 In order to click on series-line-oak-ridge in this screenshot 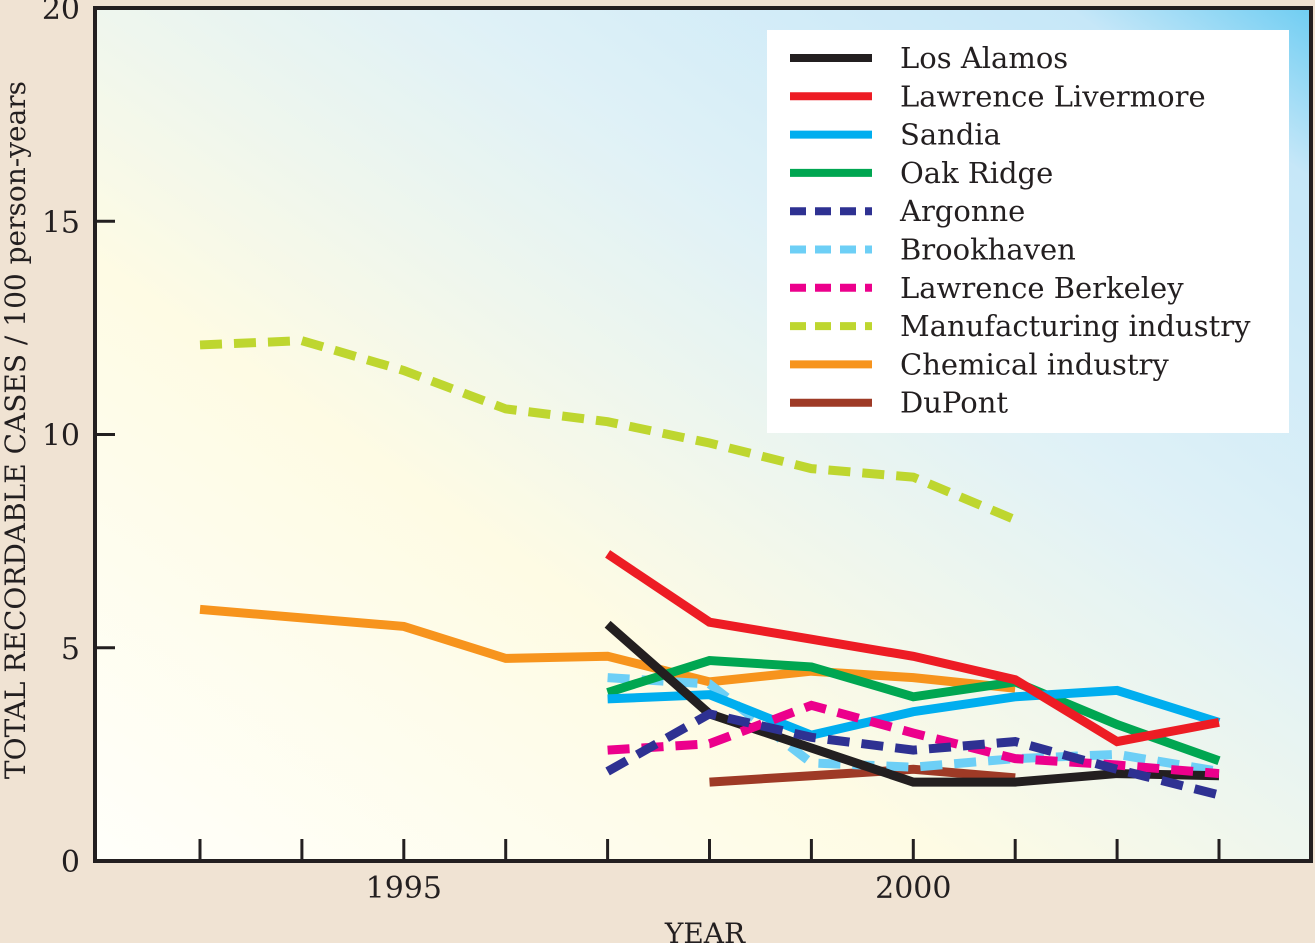, I will do `click(913, 711)`.